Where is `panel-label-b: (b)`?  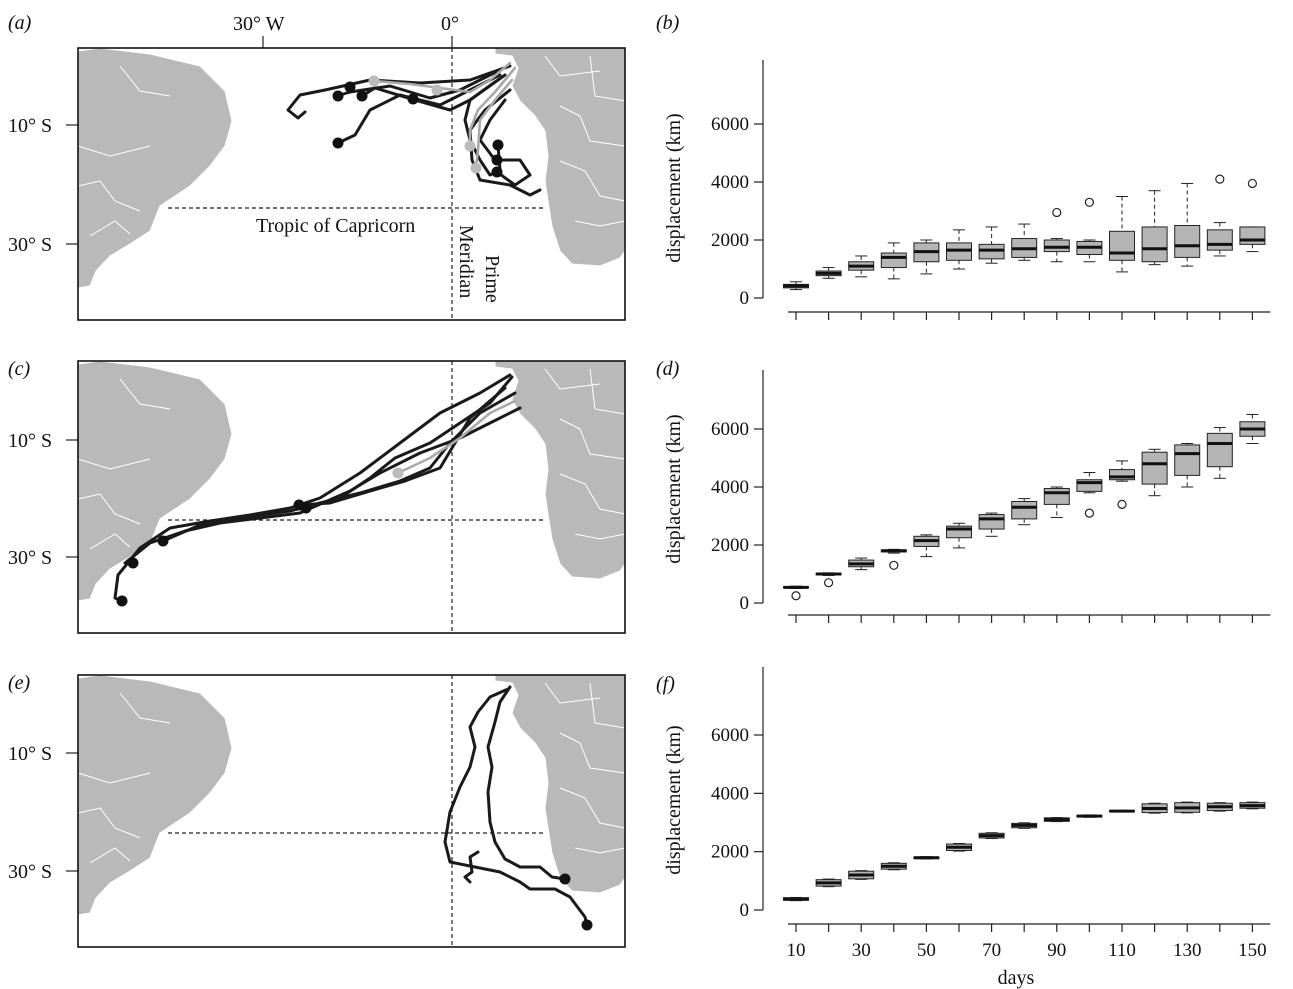
panel-label-b: (b) is located at coordinates (668, 23).